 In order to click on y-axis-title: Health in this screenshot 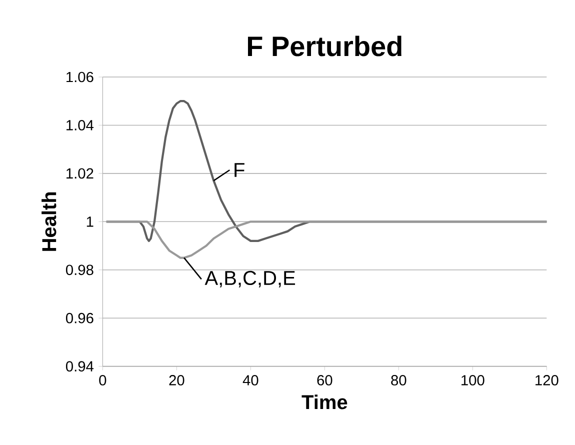, I will do `click(49, 221)`.